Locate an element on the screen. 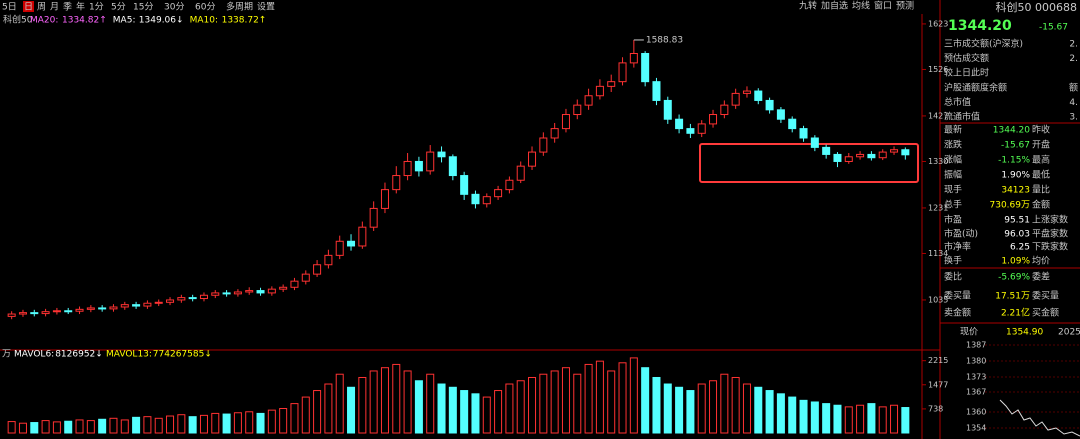 The image size is (1080, 439). stat-label: 委买量 is located at coordinates (1045, 296).